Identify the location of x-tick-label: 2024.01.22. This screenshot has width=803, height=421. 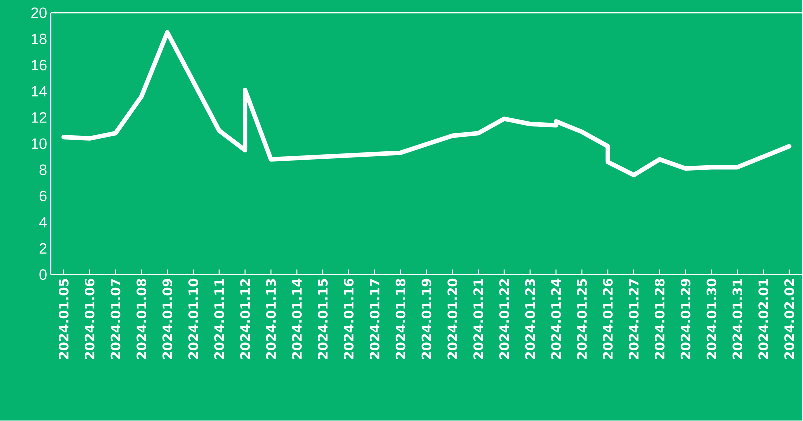
(505, 320).